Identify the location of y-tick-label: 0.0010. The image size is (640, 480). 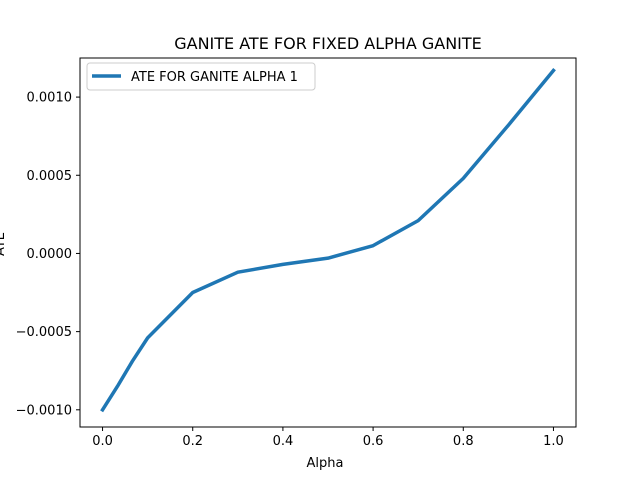
(50, 98).